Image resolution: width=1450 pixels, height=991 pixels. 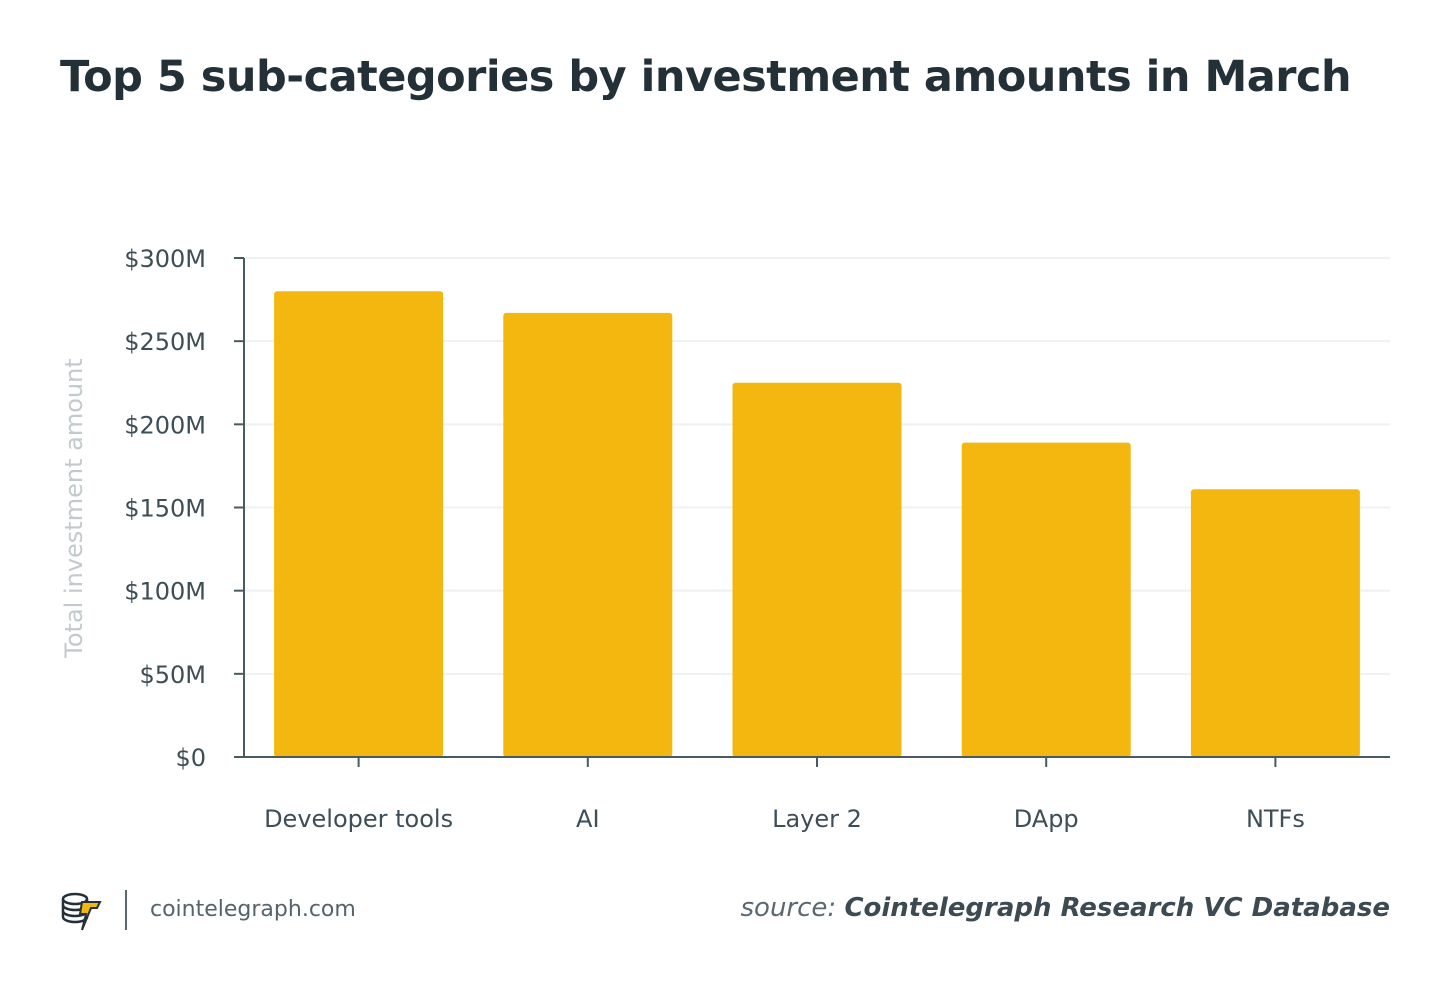 What do you see at coordinates (165, 509) in the screenshot?
I see `y-tick-label: $150M` at bounding box center [165, 509].